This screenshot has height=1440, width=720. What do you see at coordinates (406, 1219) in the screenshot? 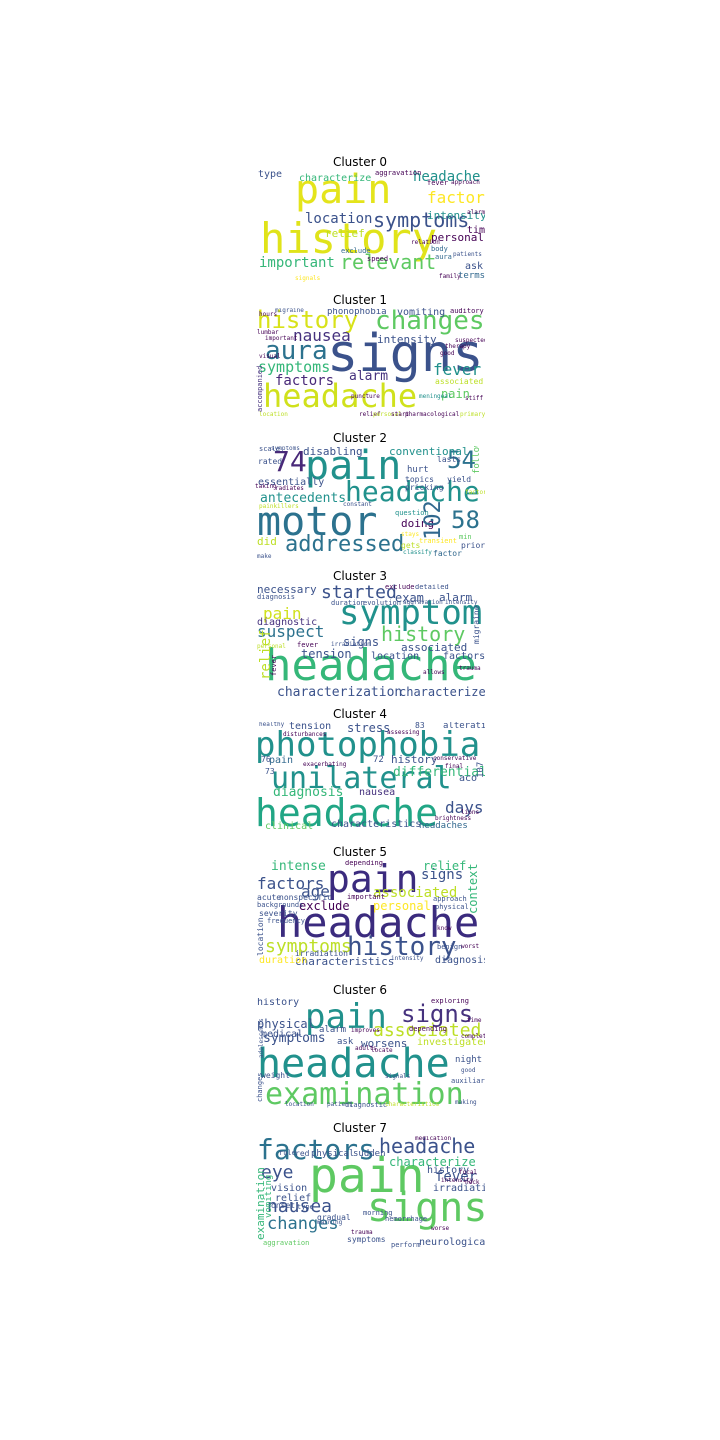
I see `cloud-word: hemorrhage` at bounding box center [406, 1219].